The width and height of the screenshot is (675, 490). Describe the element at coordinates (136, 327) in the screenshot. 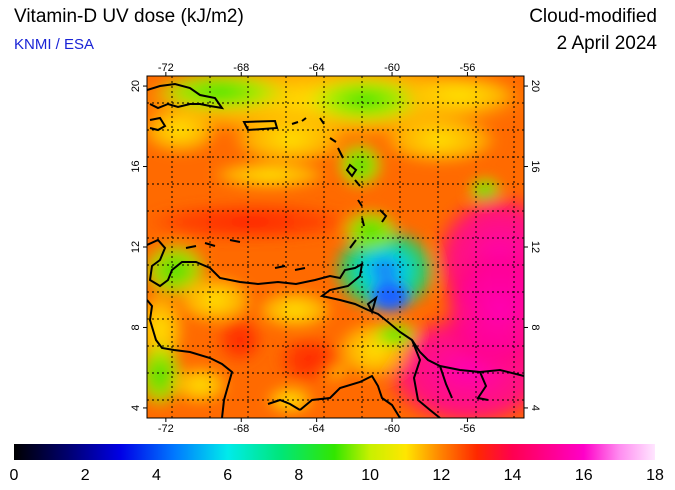

I see `lat-tick-label-left: 8` at that location.